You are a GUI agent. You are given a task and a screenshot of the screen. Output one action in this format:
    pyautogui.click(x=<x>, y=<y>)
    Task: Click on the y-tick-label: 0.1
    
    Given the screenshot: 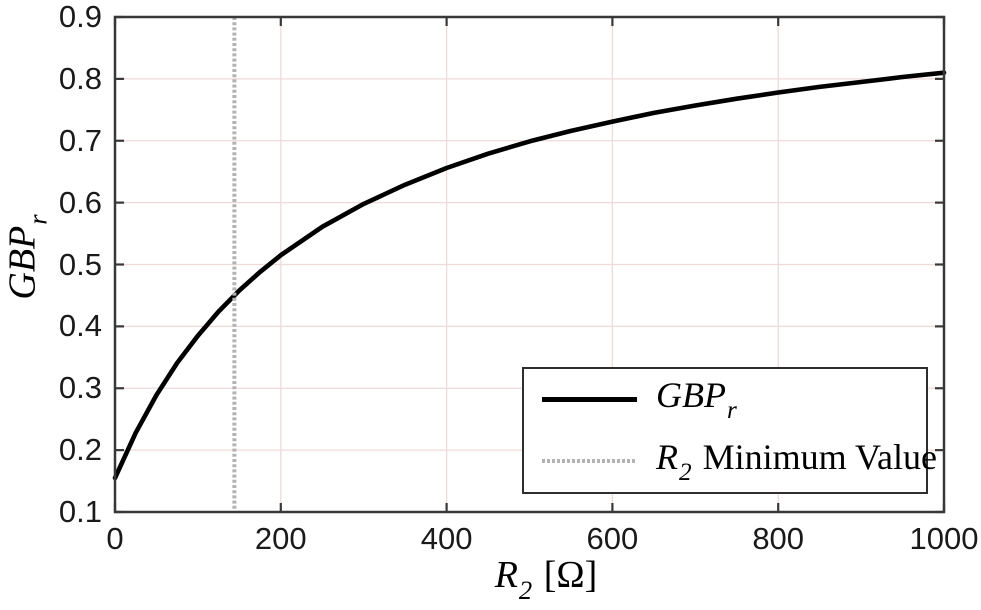 What is the action you would take?
    pyautogui.click(x=80, y=511)
    